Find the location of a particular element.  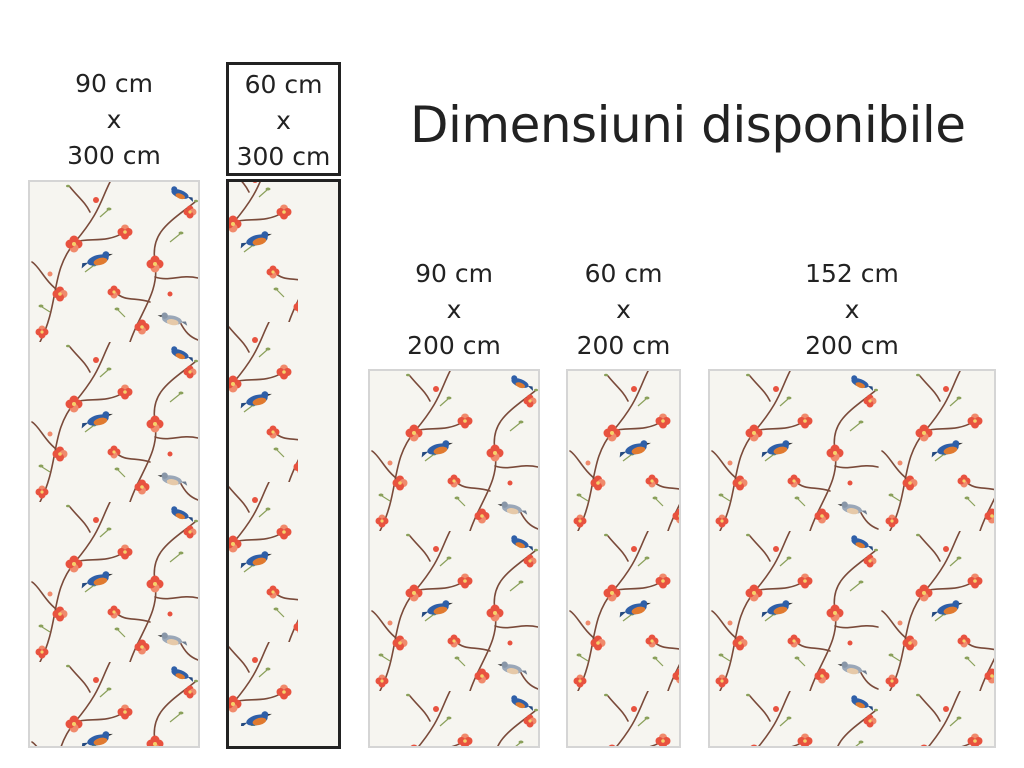

size-preview-60x200 is located at coordinates (623, 558).